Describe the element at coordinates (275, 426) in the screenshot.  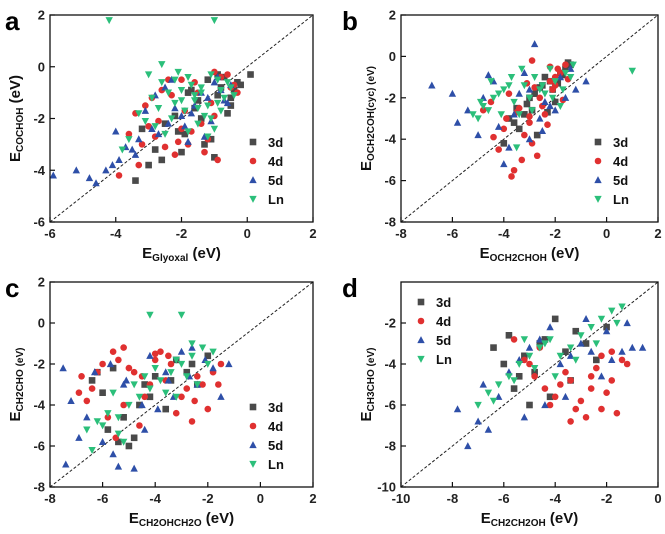
I see `legend-label-4d: 4d` at that location.